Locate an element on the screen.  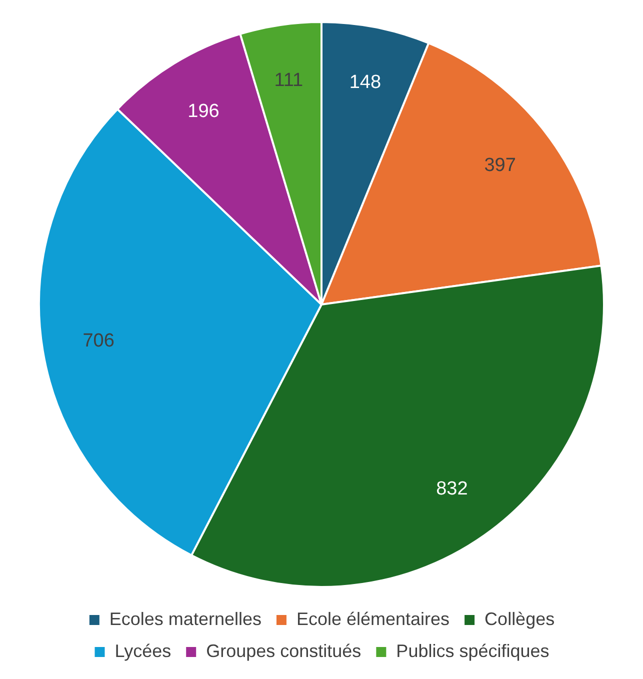
data-label: 397 is located at coordinates (500, 165).